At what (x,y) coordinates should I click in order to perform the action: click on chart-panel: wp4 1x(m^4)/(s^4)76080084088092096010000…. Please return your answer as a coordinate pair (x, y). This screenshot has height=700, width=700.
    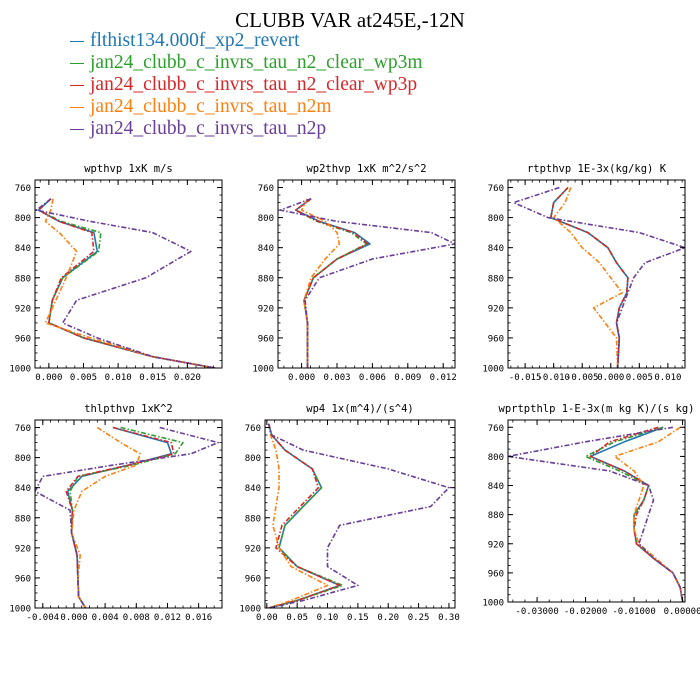
    Looking at the image, I should click on (349, 513).